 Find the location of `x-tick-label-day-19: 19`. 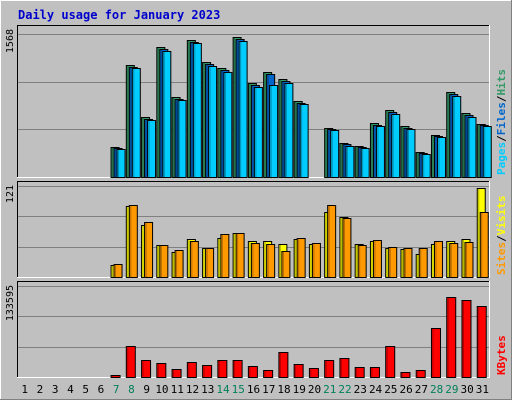

x-tick-label-day-19: 19 is located at coordinates (299, 389).